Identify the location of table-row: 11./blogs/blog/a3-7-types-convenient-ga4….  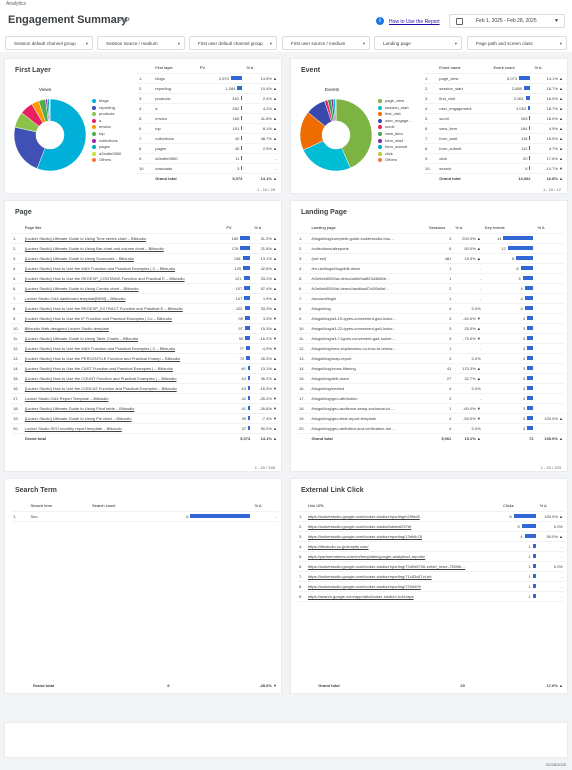
(431, 338).